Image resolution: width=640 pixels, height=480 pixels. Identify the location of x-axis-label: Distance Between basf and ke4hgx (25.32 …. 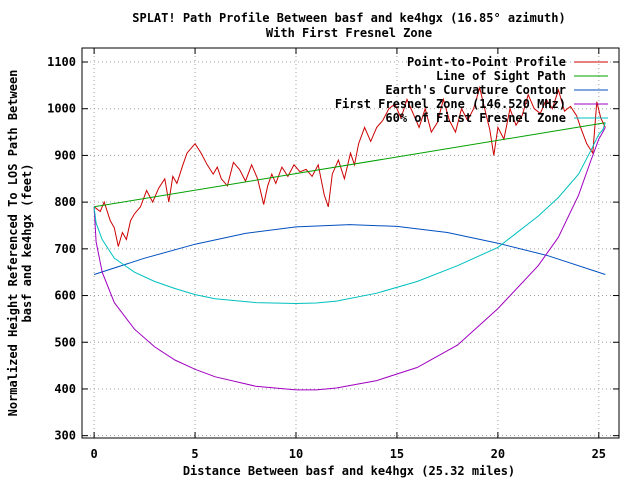
(349, 471).